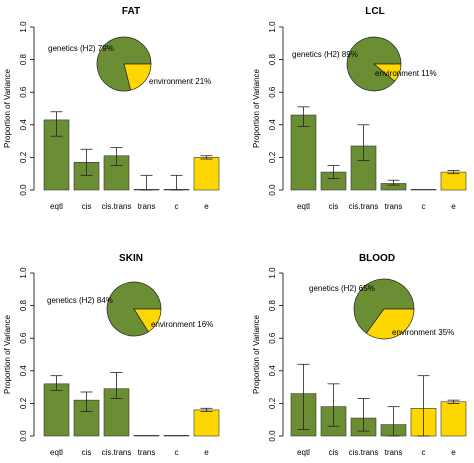  Describe the element at coordinates (182, 324) in the screenshot. I see `pie-label-environment: environment 16%` at that location.